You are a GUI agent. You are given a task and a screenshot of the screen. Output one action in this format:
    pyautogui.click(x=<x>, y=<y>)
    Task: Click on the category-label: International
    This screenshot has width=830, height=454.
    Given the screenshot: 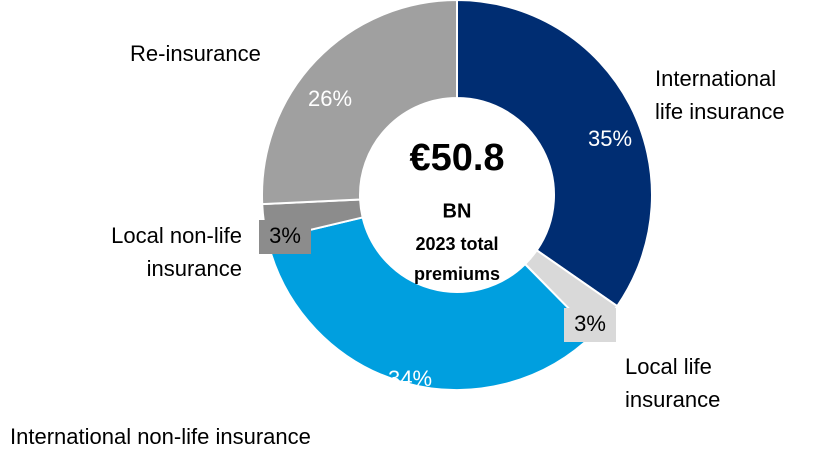 What is the action you would take?
    pyautogui.click(x=715, y=78)
    